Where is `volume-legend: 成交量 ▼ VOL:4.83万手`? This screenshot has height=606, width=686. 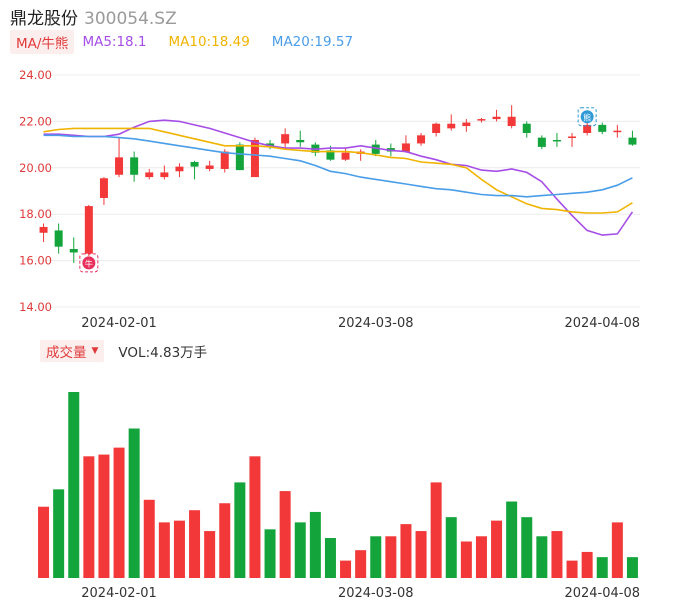 volume-legend: 成交量 ▼ VOL:4.83万手 is located at coordinates (123, 351).